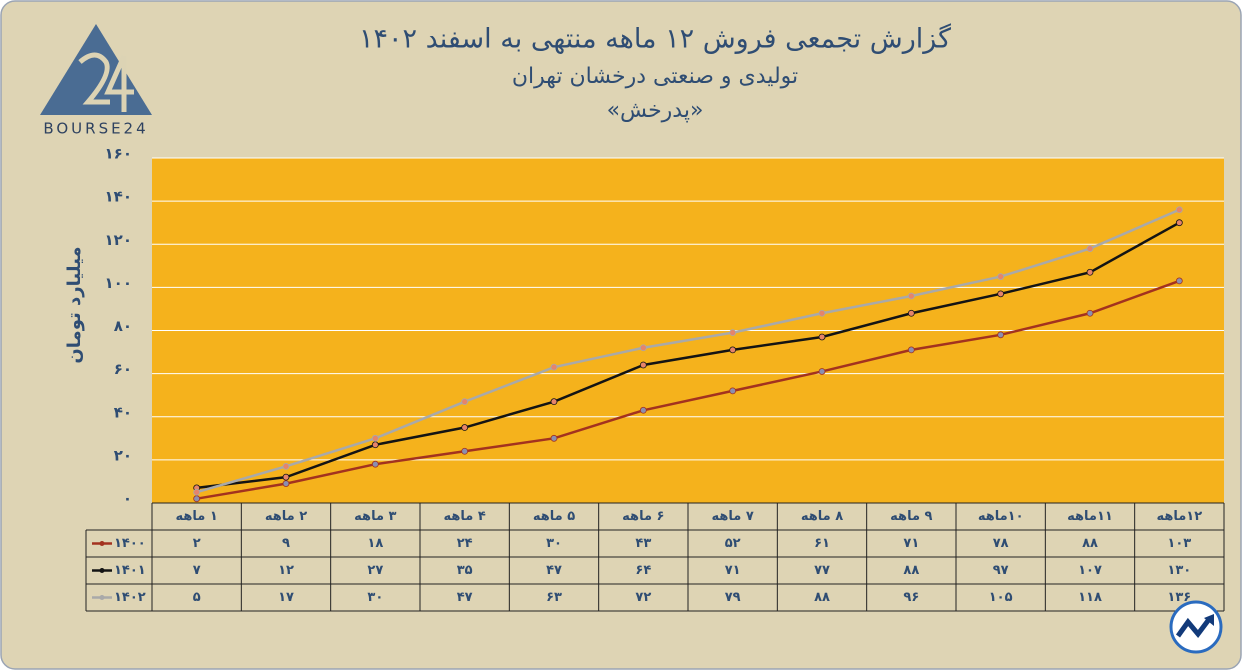 The image size is (1242, 670). Describe the element at coordinates (118, 283) in the screenshot. I see `y-tick-label: ۱۰۰` at that location.